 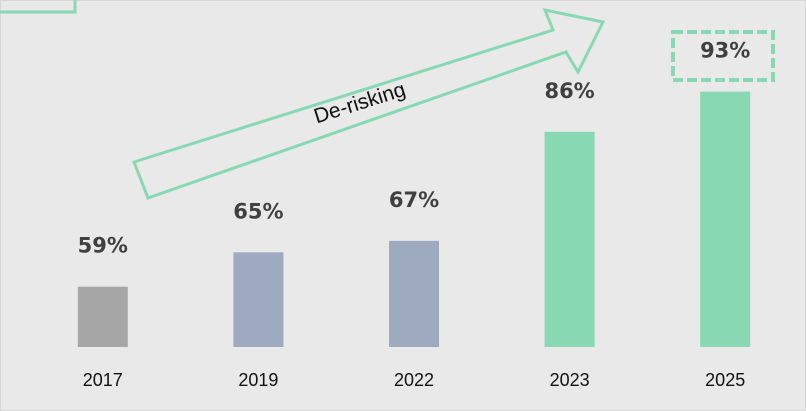 I want to click on highlight-box, so click(x=723, y=56).